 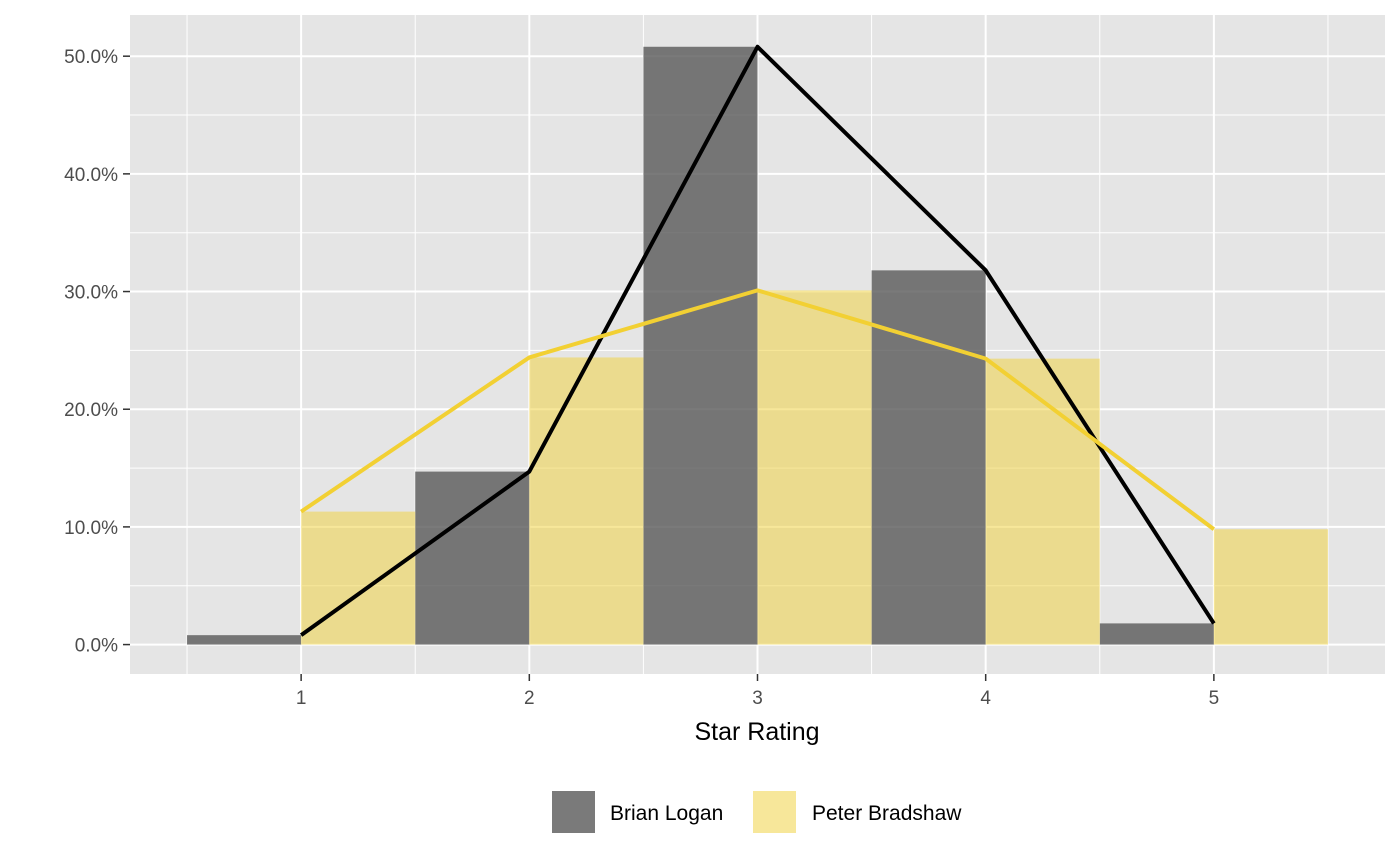 What do you see at coordinates (91, 57) in the screenshot?
I see `y-tick-label: 50.0%` at bounding box center [91, 57].